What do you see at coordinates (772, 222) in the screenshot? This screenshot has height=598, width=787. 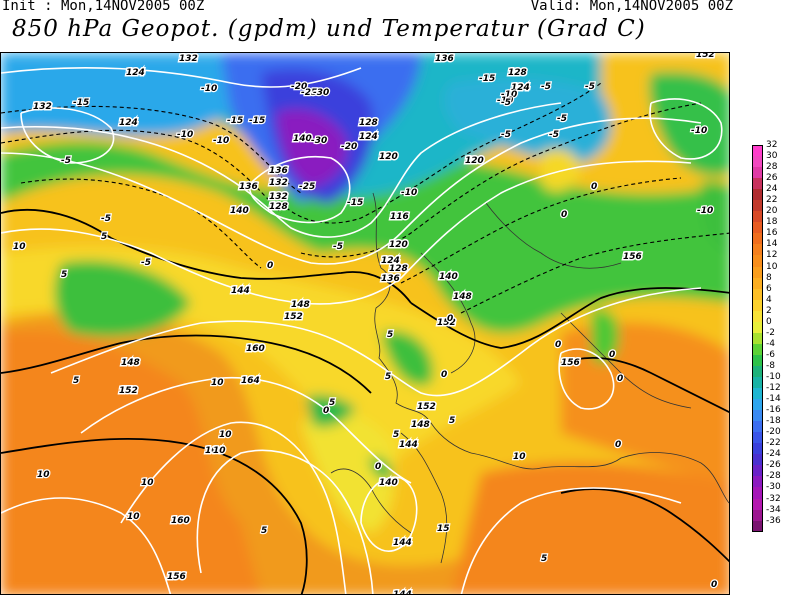 I see `legend-label: 18` at bounding box center [772, 222].